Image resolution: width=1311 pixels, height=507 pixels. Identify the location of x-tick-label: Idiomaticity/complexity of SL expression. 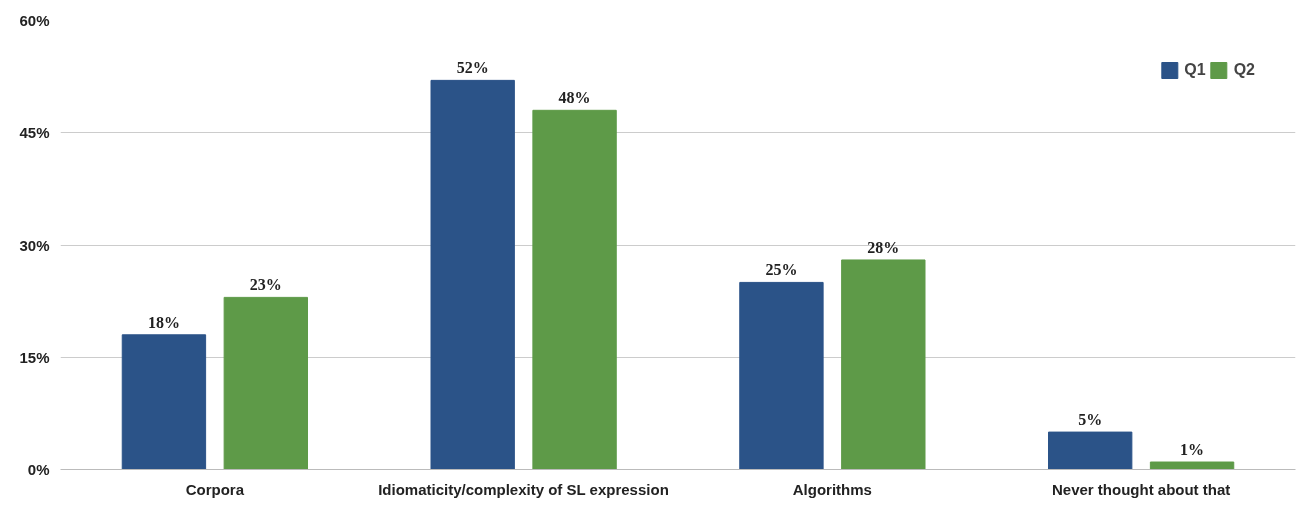
(523, 489).